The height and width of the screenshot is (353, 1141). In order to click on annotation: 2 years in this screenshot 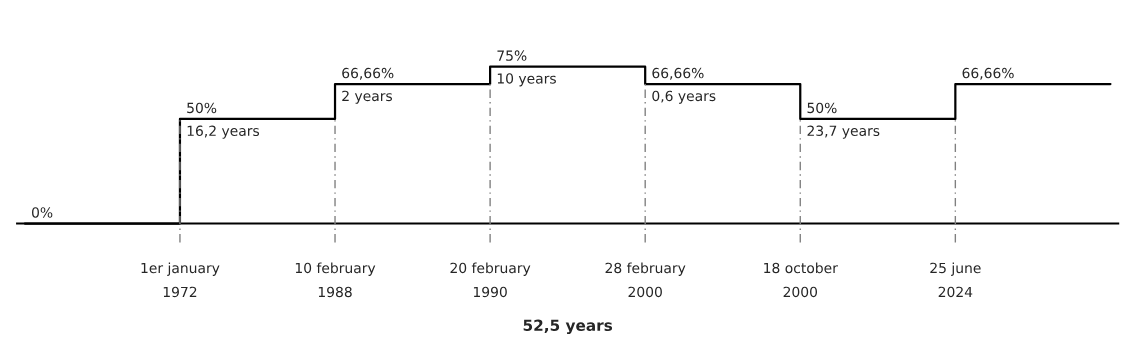, I will do `click(367, 97)`.